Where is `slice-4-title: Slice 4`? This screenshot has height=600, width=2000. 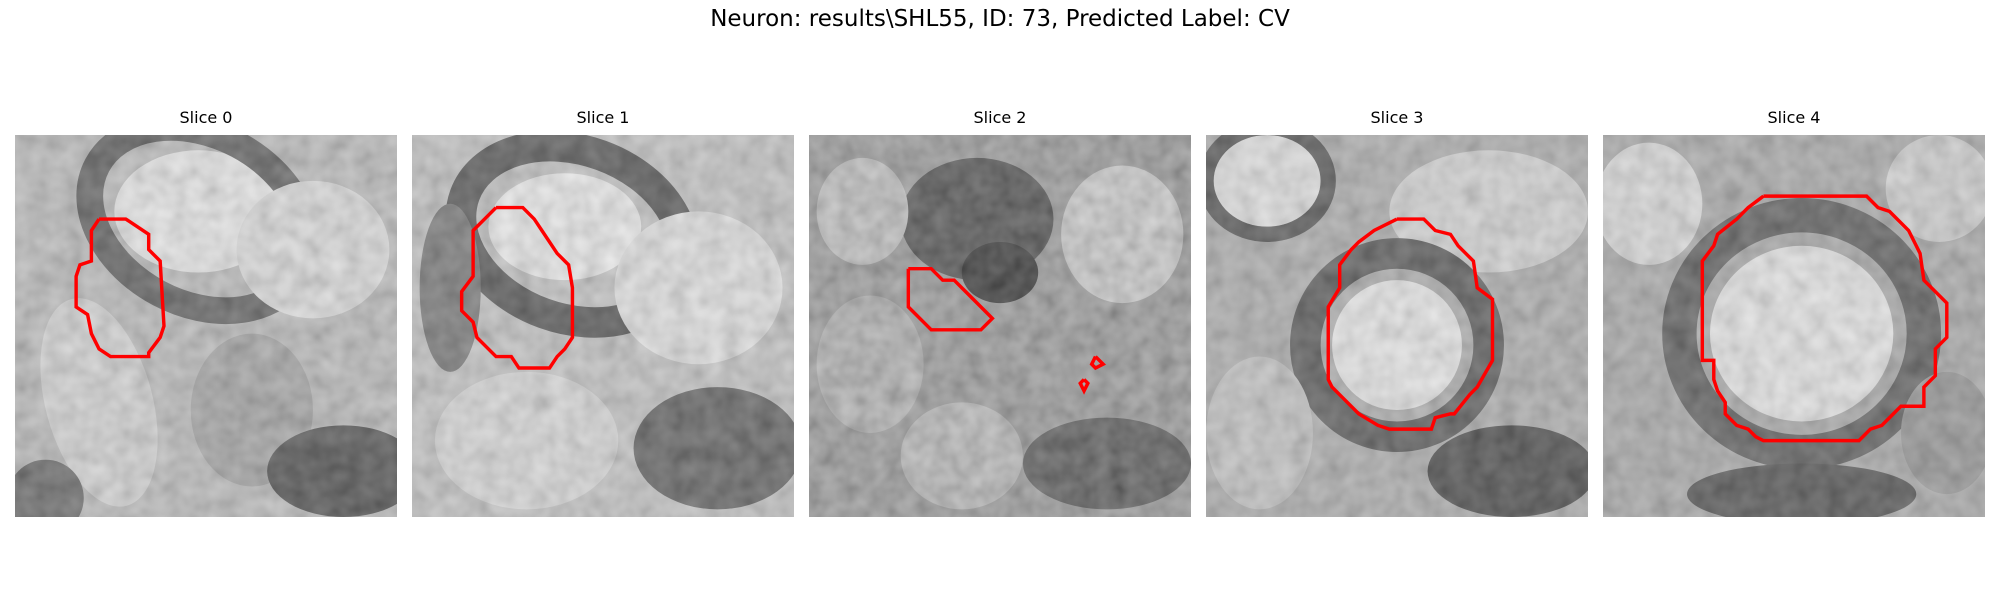 slice-4-title: Slice 4 is located at coordinates (1794, 117).